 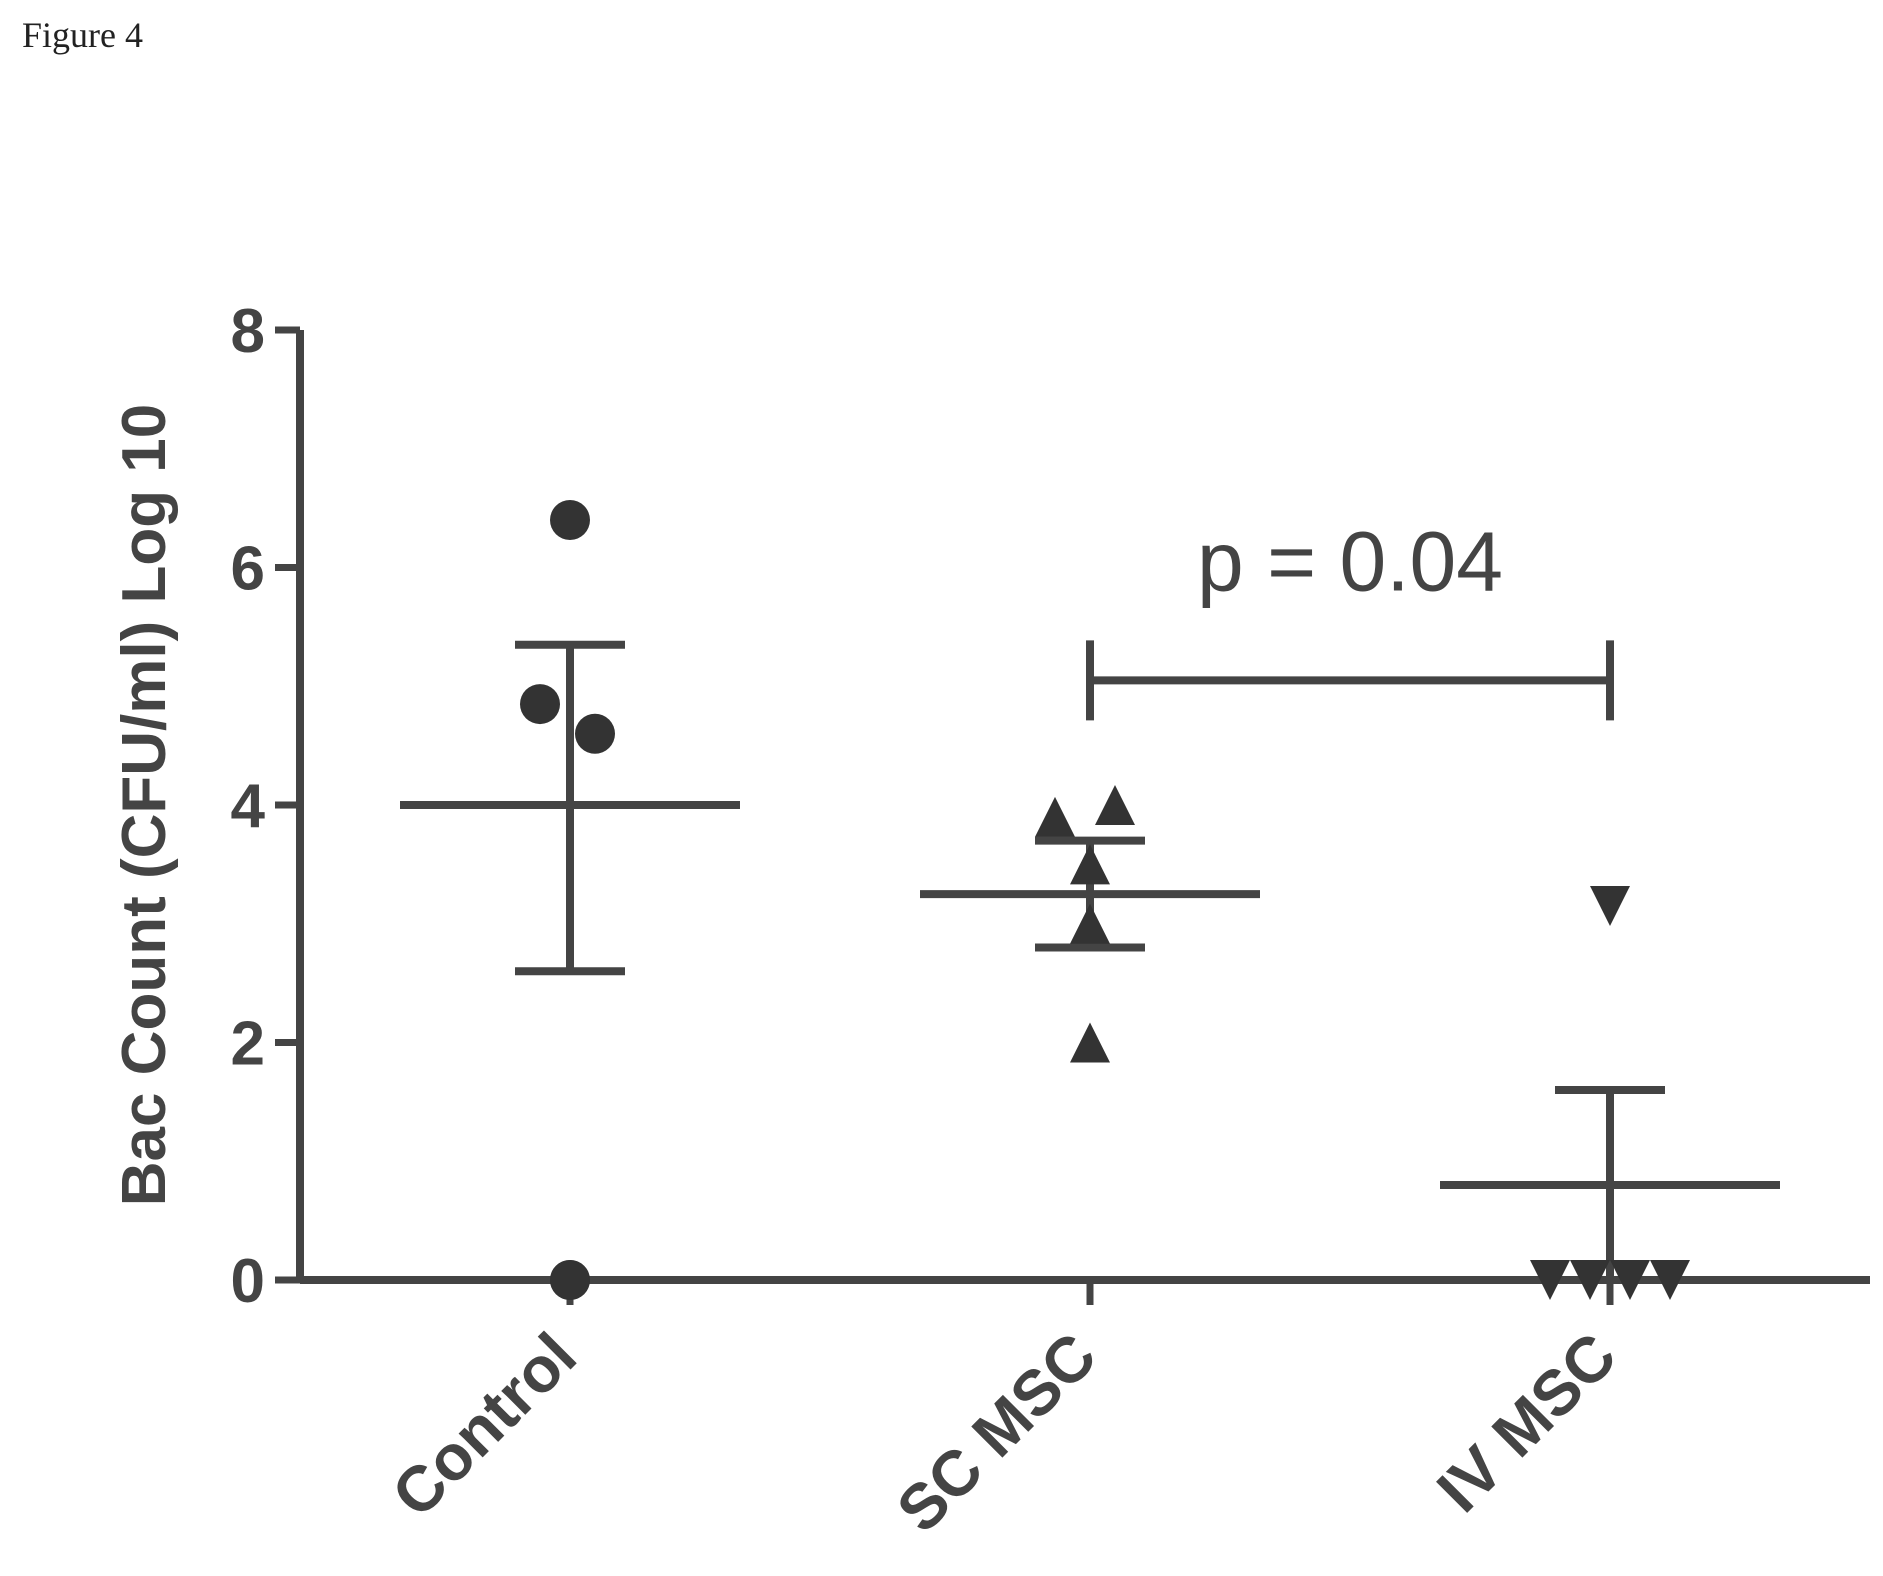 I want to click on figure-label: Figure 4, so click(x=82, y=35).